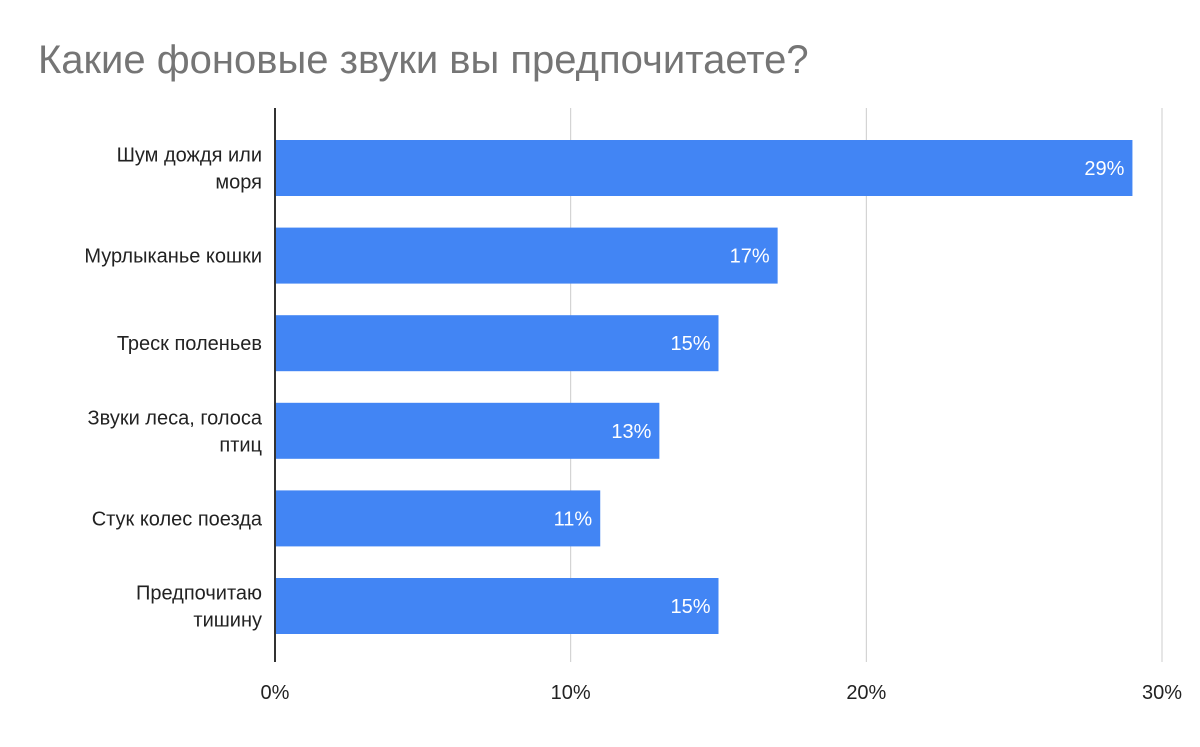 The width and height of the screenshot is (1200, 747). Describe the element at coordinates (866, 693) in the screenshot. I see `x-tick-label: 20%` at that location.